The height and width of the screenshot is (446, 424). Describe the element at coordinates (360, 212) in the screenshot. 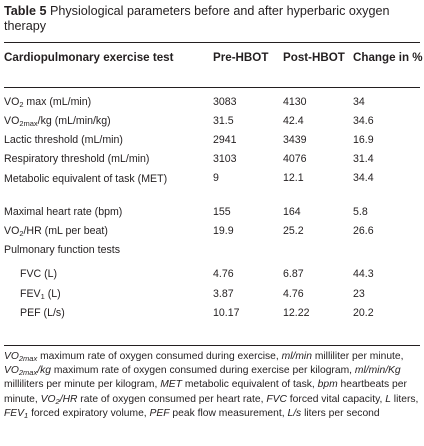

I see `cell-change: 5.8` at that location.